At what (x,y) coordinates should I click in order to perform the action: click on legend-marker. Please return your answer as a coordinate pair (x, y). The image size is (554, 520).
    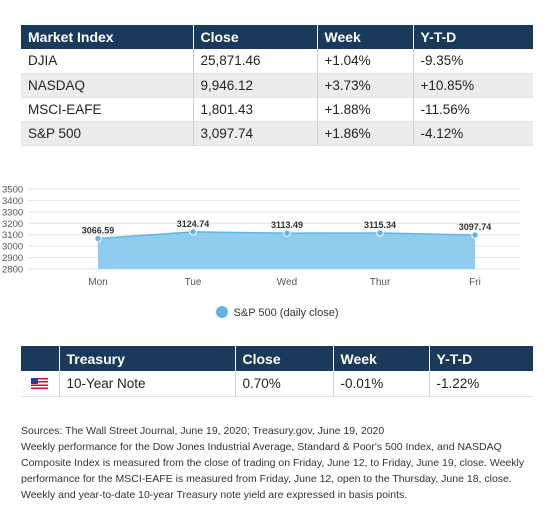
    Looking at the image, I should click on (221, 312).